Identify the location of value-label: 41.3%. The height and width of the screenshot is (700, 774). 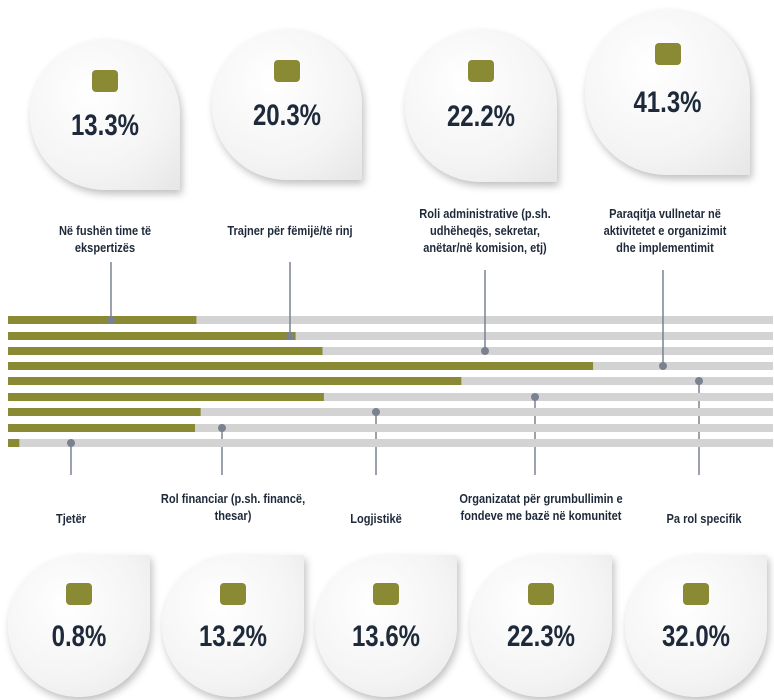
(667, 102).